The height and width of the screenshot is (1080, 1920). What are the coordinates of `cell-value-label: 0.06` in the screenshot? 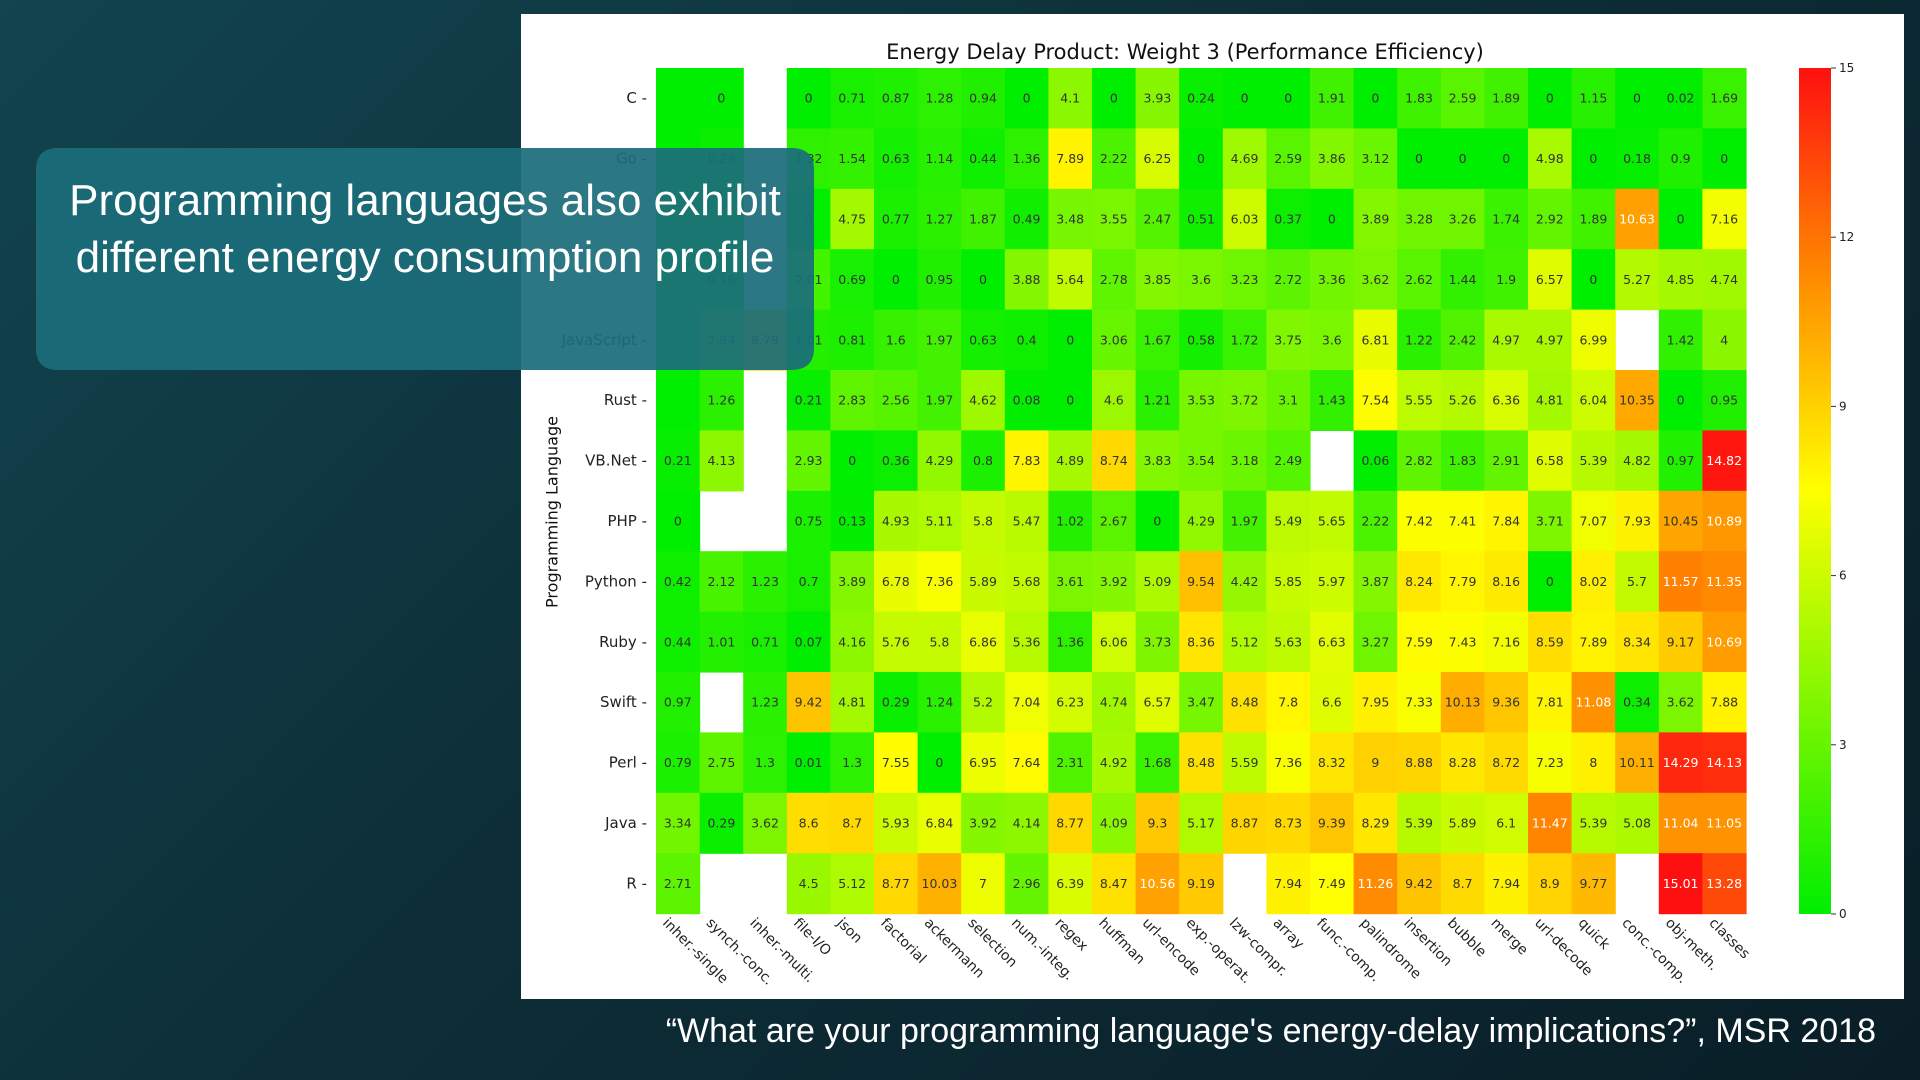 It's located at (1375, 460).